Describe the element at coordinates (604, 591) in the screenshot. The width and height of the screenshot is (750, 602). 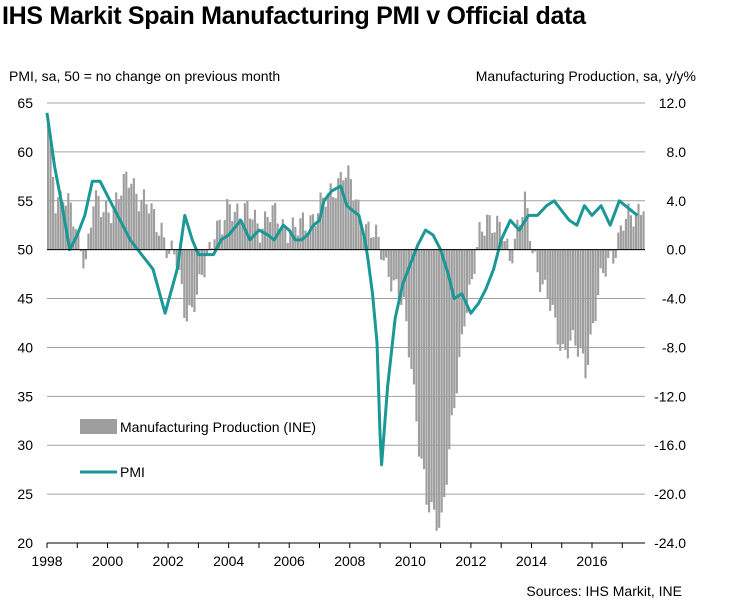
I see `source-note: Sources: IHS Markit, INE` at that location.